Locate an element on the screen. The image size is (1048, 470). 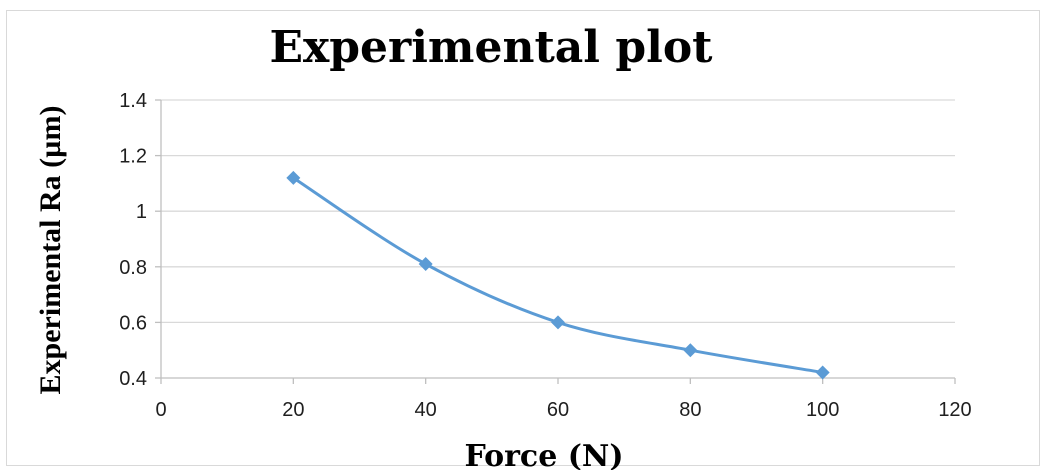
y-tick-label: 1 is located at coordinates (141, 212).